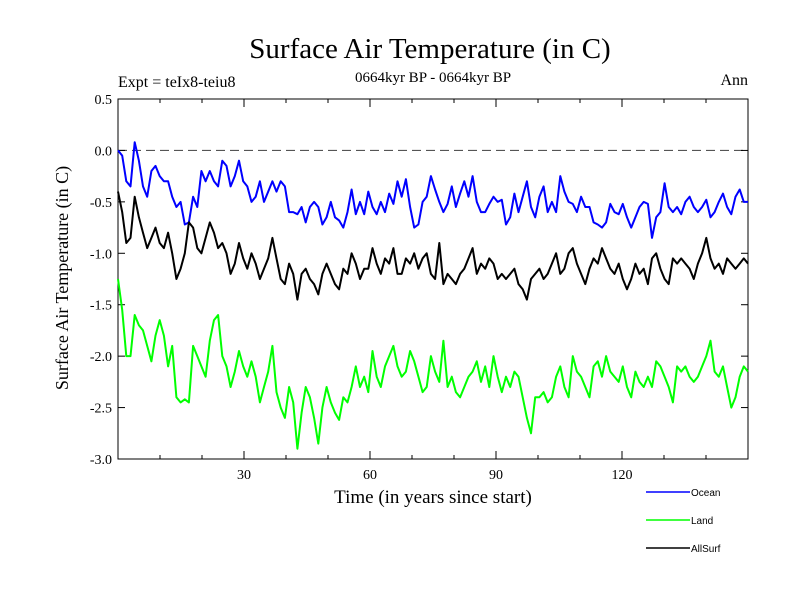 Image resolution: width=800 pixels, height=600 pixels. Describe the element at coordinates (433, 78) in the screenshot. I see `chart-subtitle: 0664kyr BP - 0664kyr BP` at that location.